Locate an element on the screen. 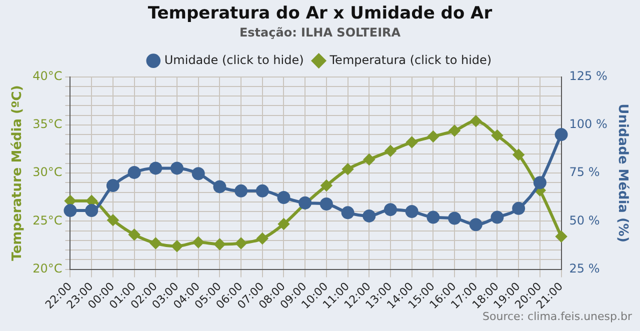  source-note: Source: clima.feis.unesp.br is located at coordinates (557, 316).